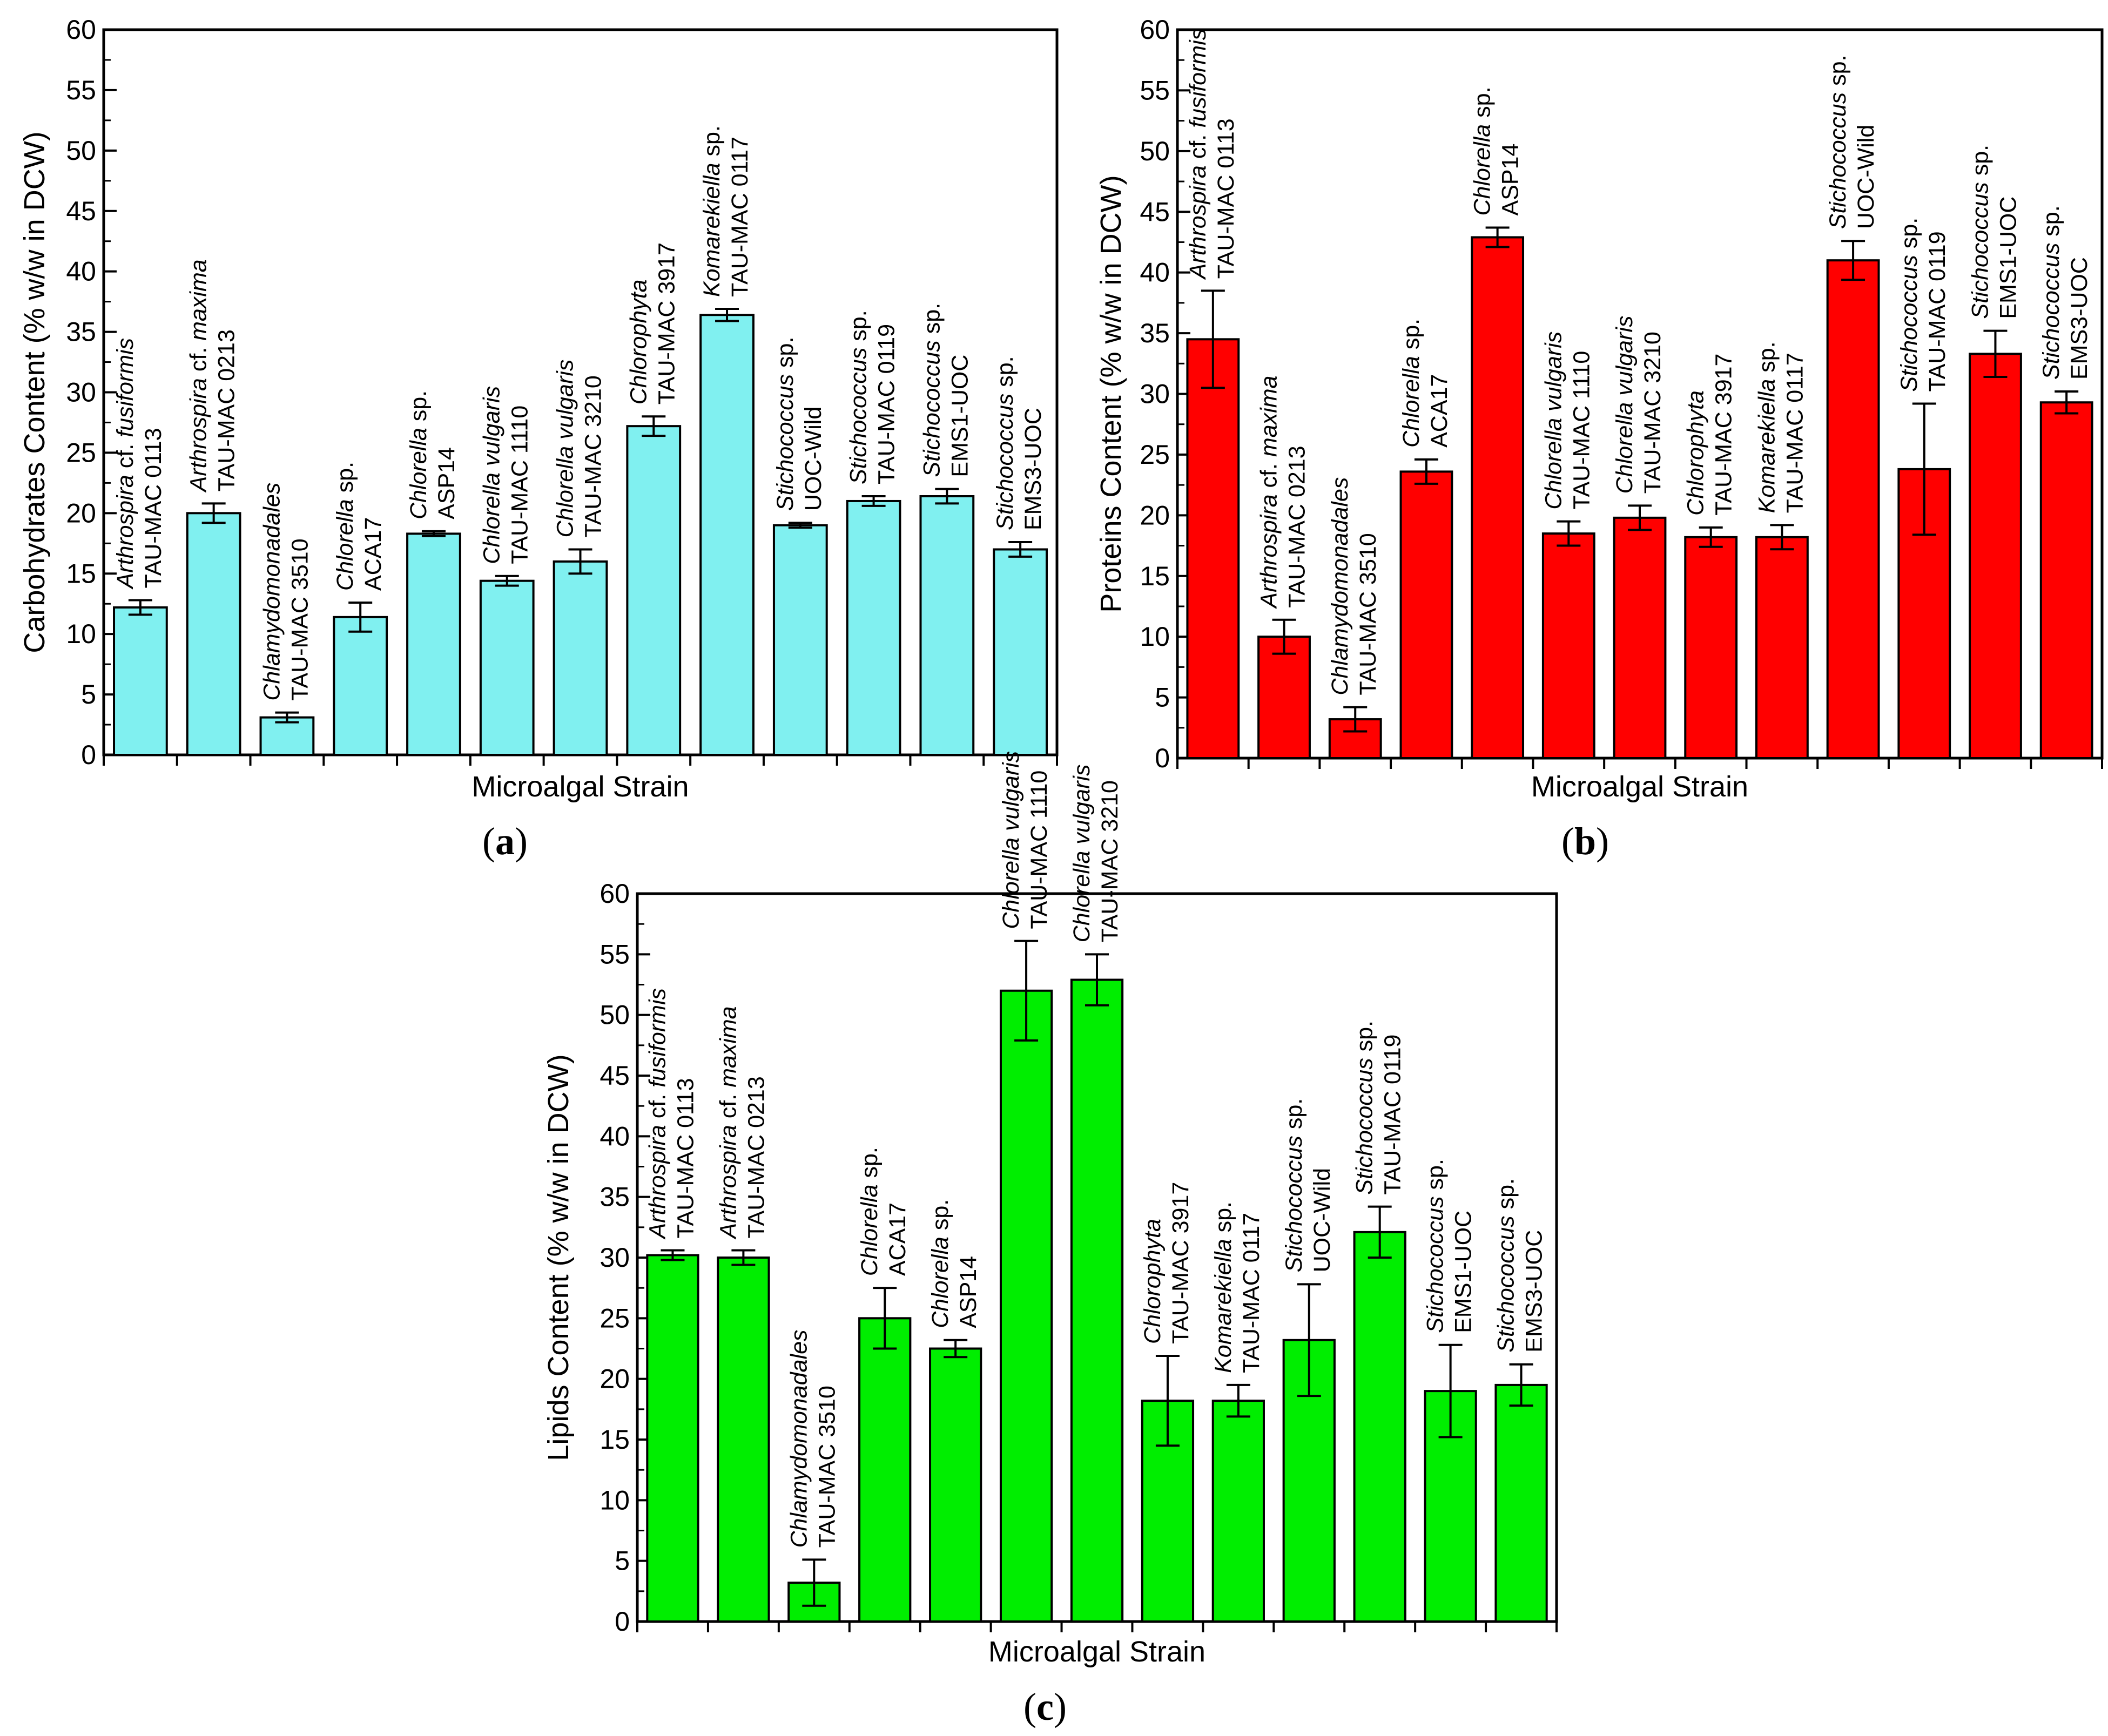 This screenshot has height=1736, width=2108. Describe the element at coordinates (615, 1197) in the screenshot. I see `y-tick-label: 35` at that location.